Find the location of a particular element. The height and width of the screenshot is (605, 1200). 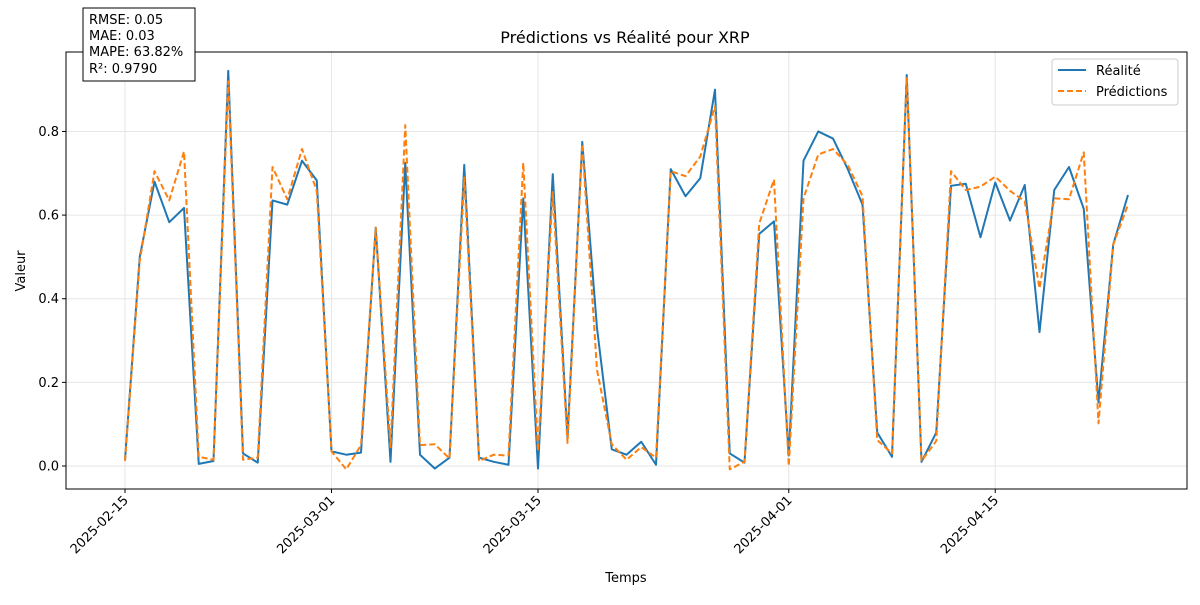

y-tick-label: 0.4 is located at coordinates (48, 299).